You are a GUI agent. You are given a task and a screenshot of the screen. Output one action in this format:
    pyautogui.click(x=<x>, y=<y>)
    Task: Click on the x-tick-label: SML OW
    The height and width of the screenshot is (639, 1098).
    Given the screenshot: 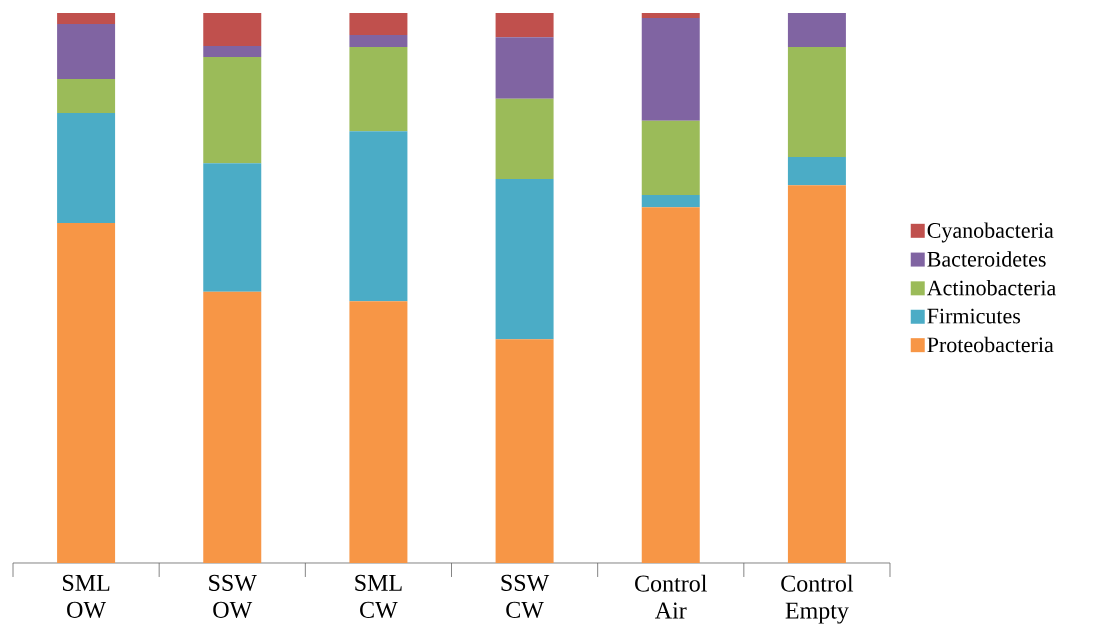 What is the action you would take?
    pyautogui.click(x=86, y=596)
    